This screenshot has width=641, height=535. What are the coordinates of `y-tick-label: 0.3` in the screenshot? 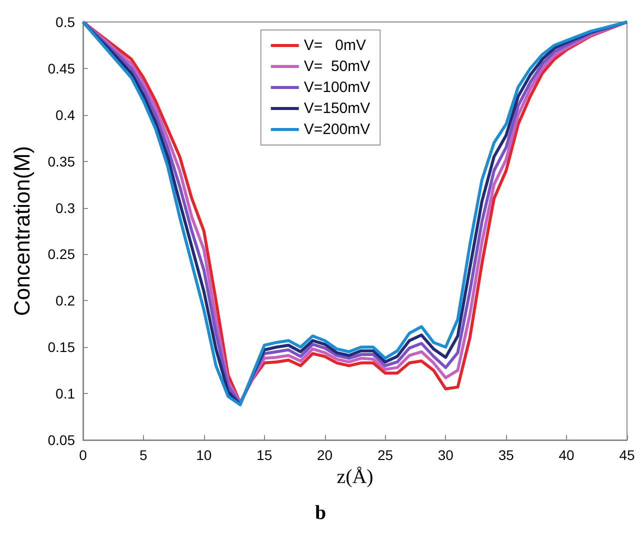 It's located at (66, 208).